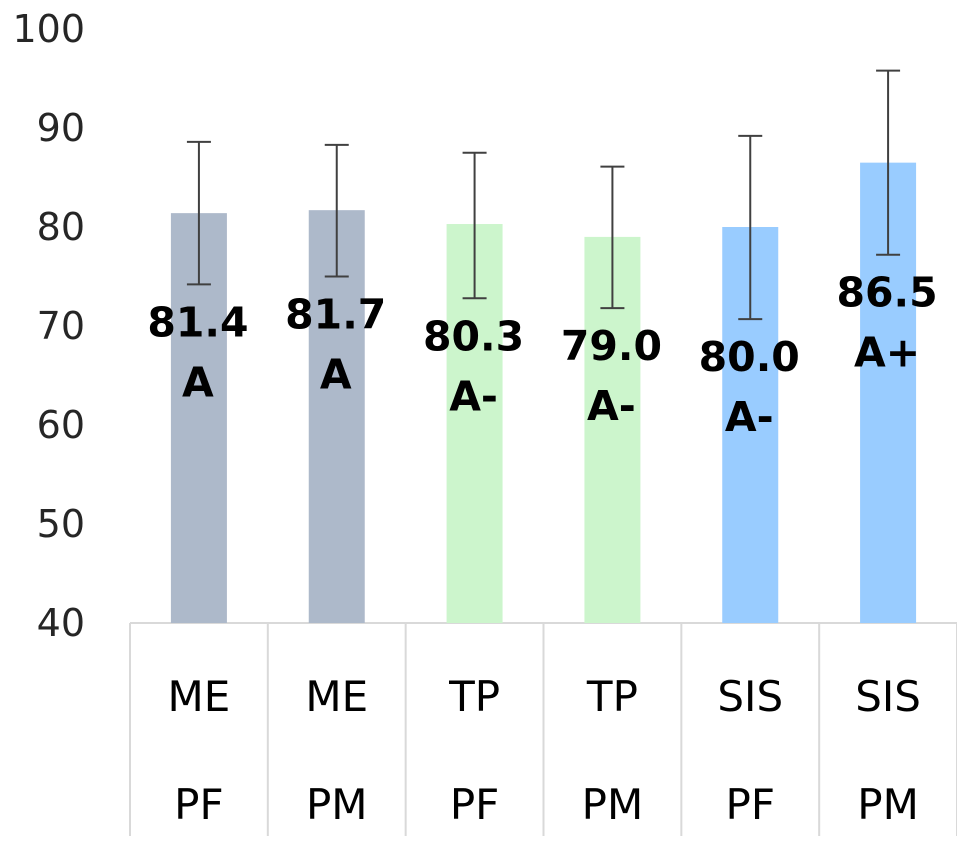 The width and height of the screenshot is (957, 841). What do you see at coordinates (61, 227) in the screenshot?
I see `y-tick-label: 80` at bounding box center [61, 227].